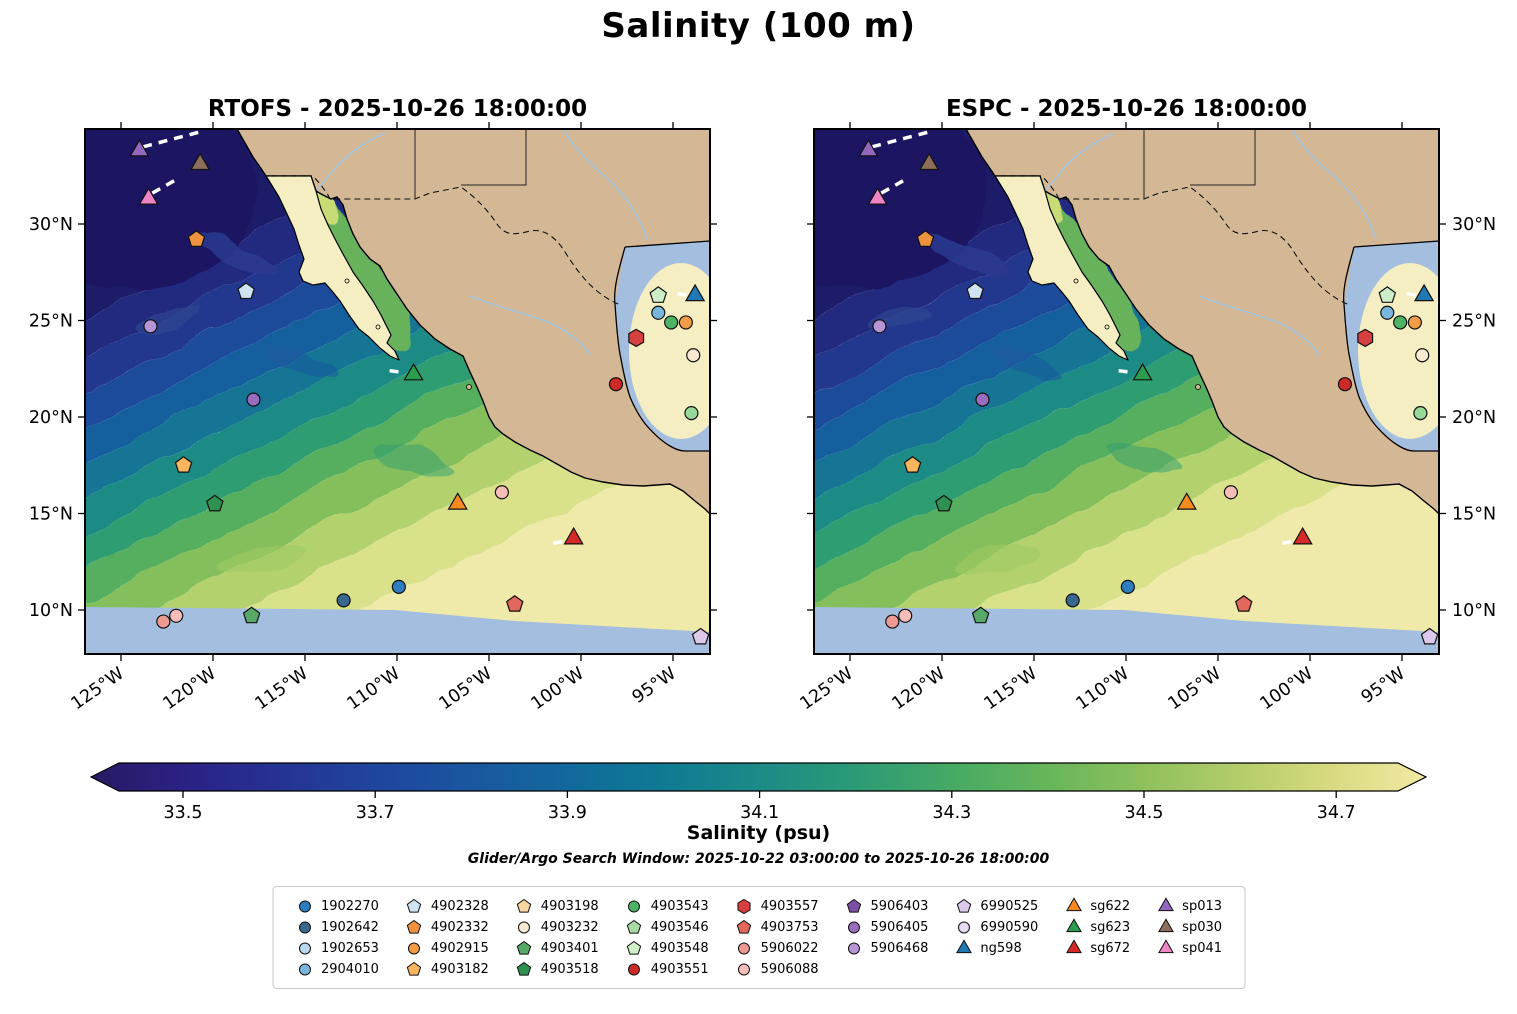 The image size is (1517, 1014). Describe the element at coordinates (1073, 924) in the screenshot. I see `legend-marker-sg623` at that location.